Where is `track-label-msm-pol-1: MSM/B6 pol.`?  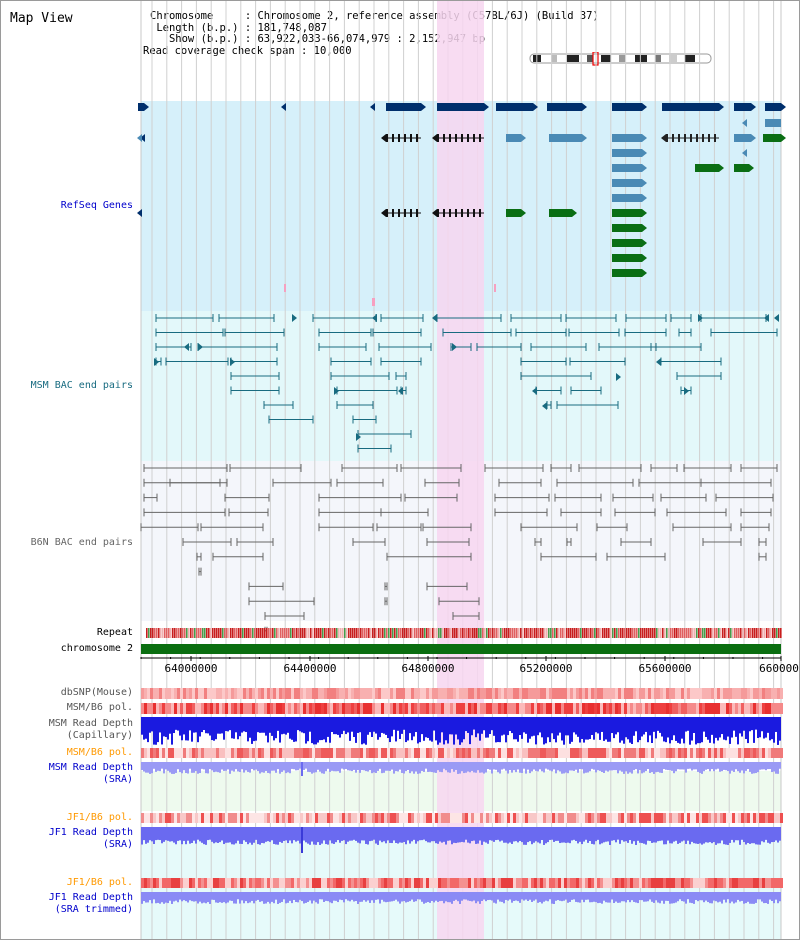 track-label-msm-pol-1: MSM/B6 pol. is located at coordinates (99, 707).